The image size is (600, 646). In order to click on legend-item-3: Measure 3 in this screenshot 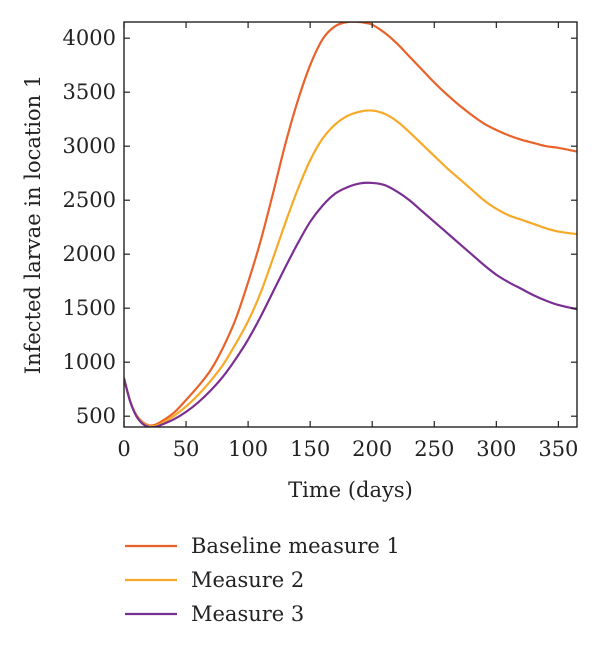, I will do `click(214, 614)`.